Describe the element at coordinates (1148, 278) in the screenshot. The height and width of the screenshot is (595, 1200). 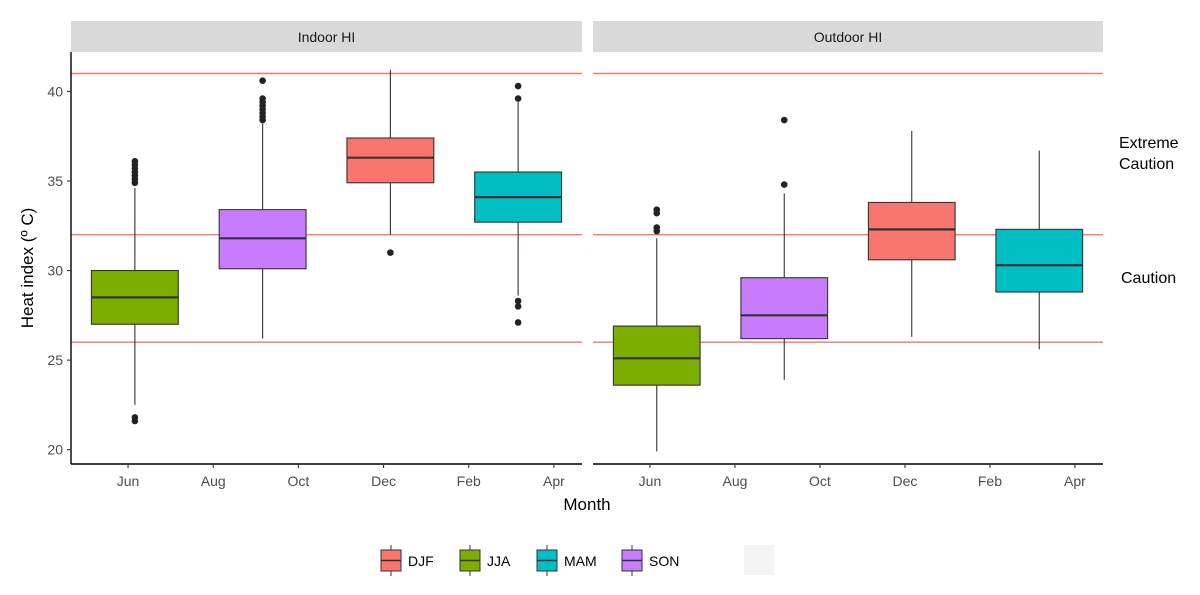
I see `zone-label-caution: Caution` at that location.